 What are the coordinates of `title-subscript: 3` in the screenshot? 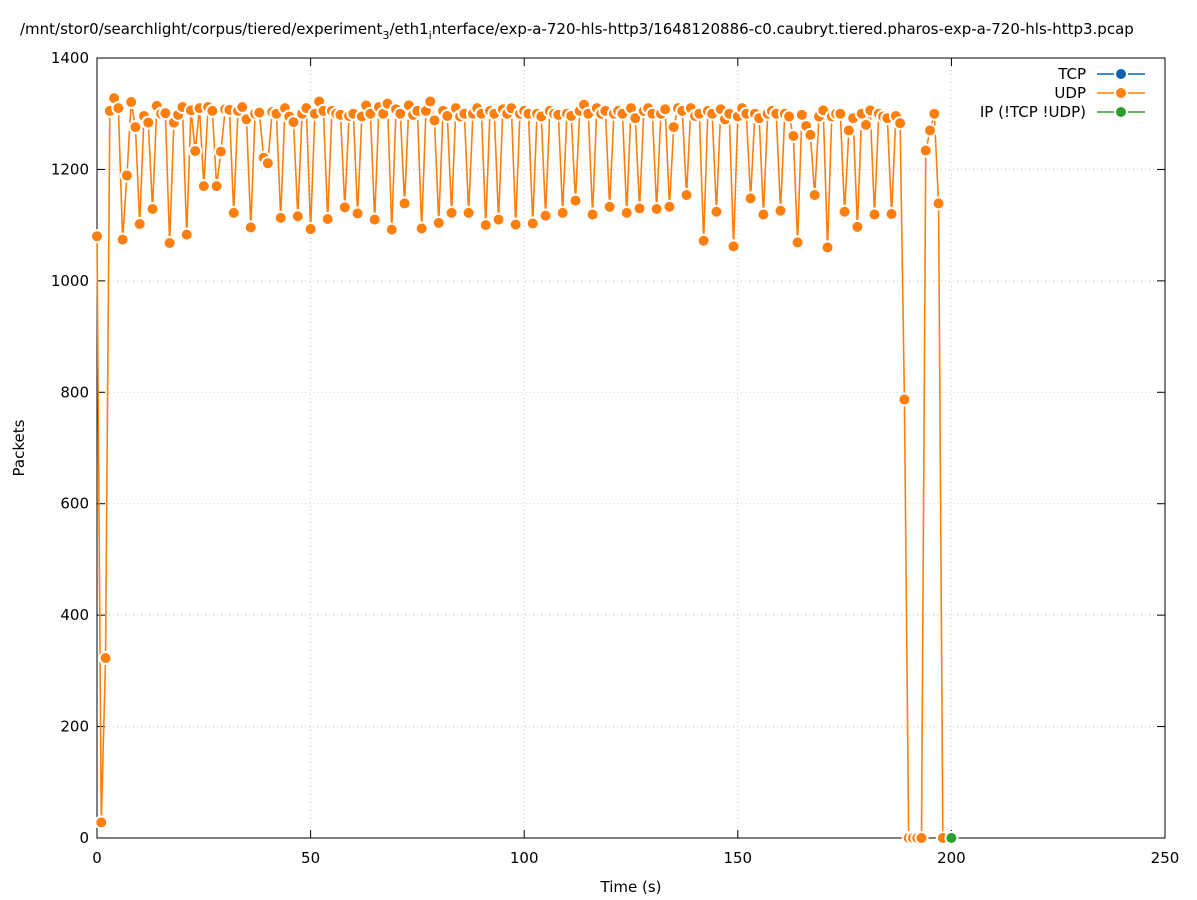 It's located at (385, 35).